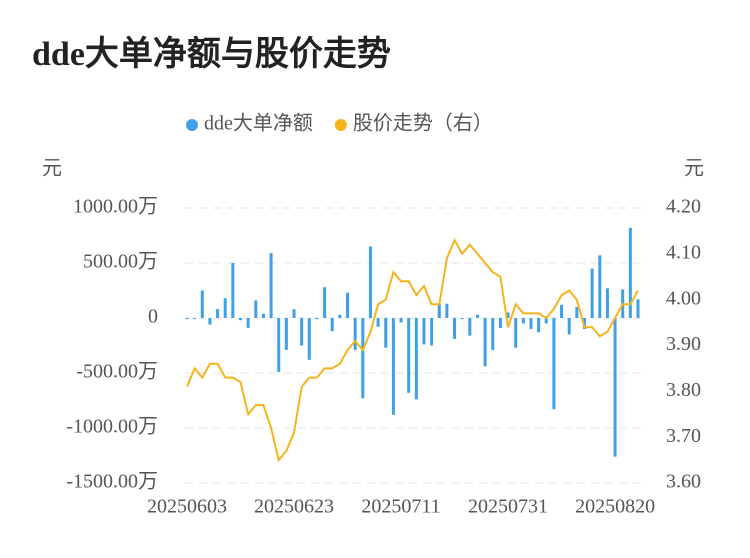  I want to click on y2-tick-label: 3.60, so click(683, 482).